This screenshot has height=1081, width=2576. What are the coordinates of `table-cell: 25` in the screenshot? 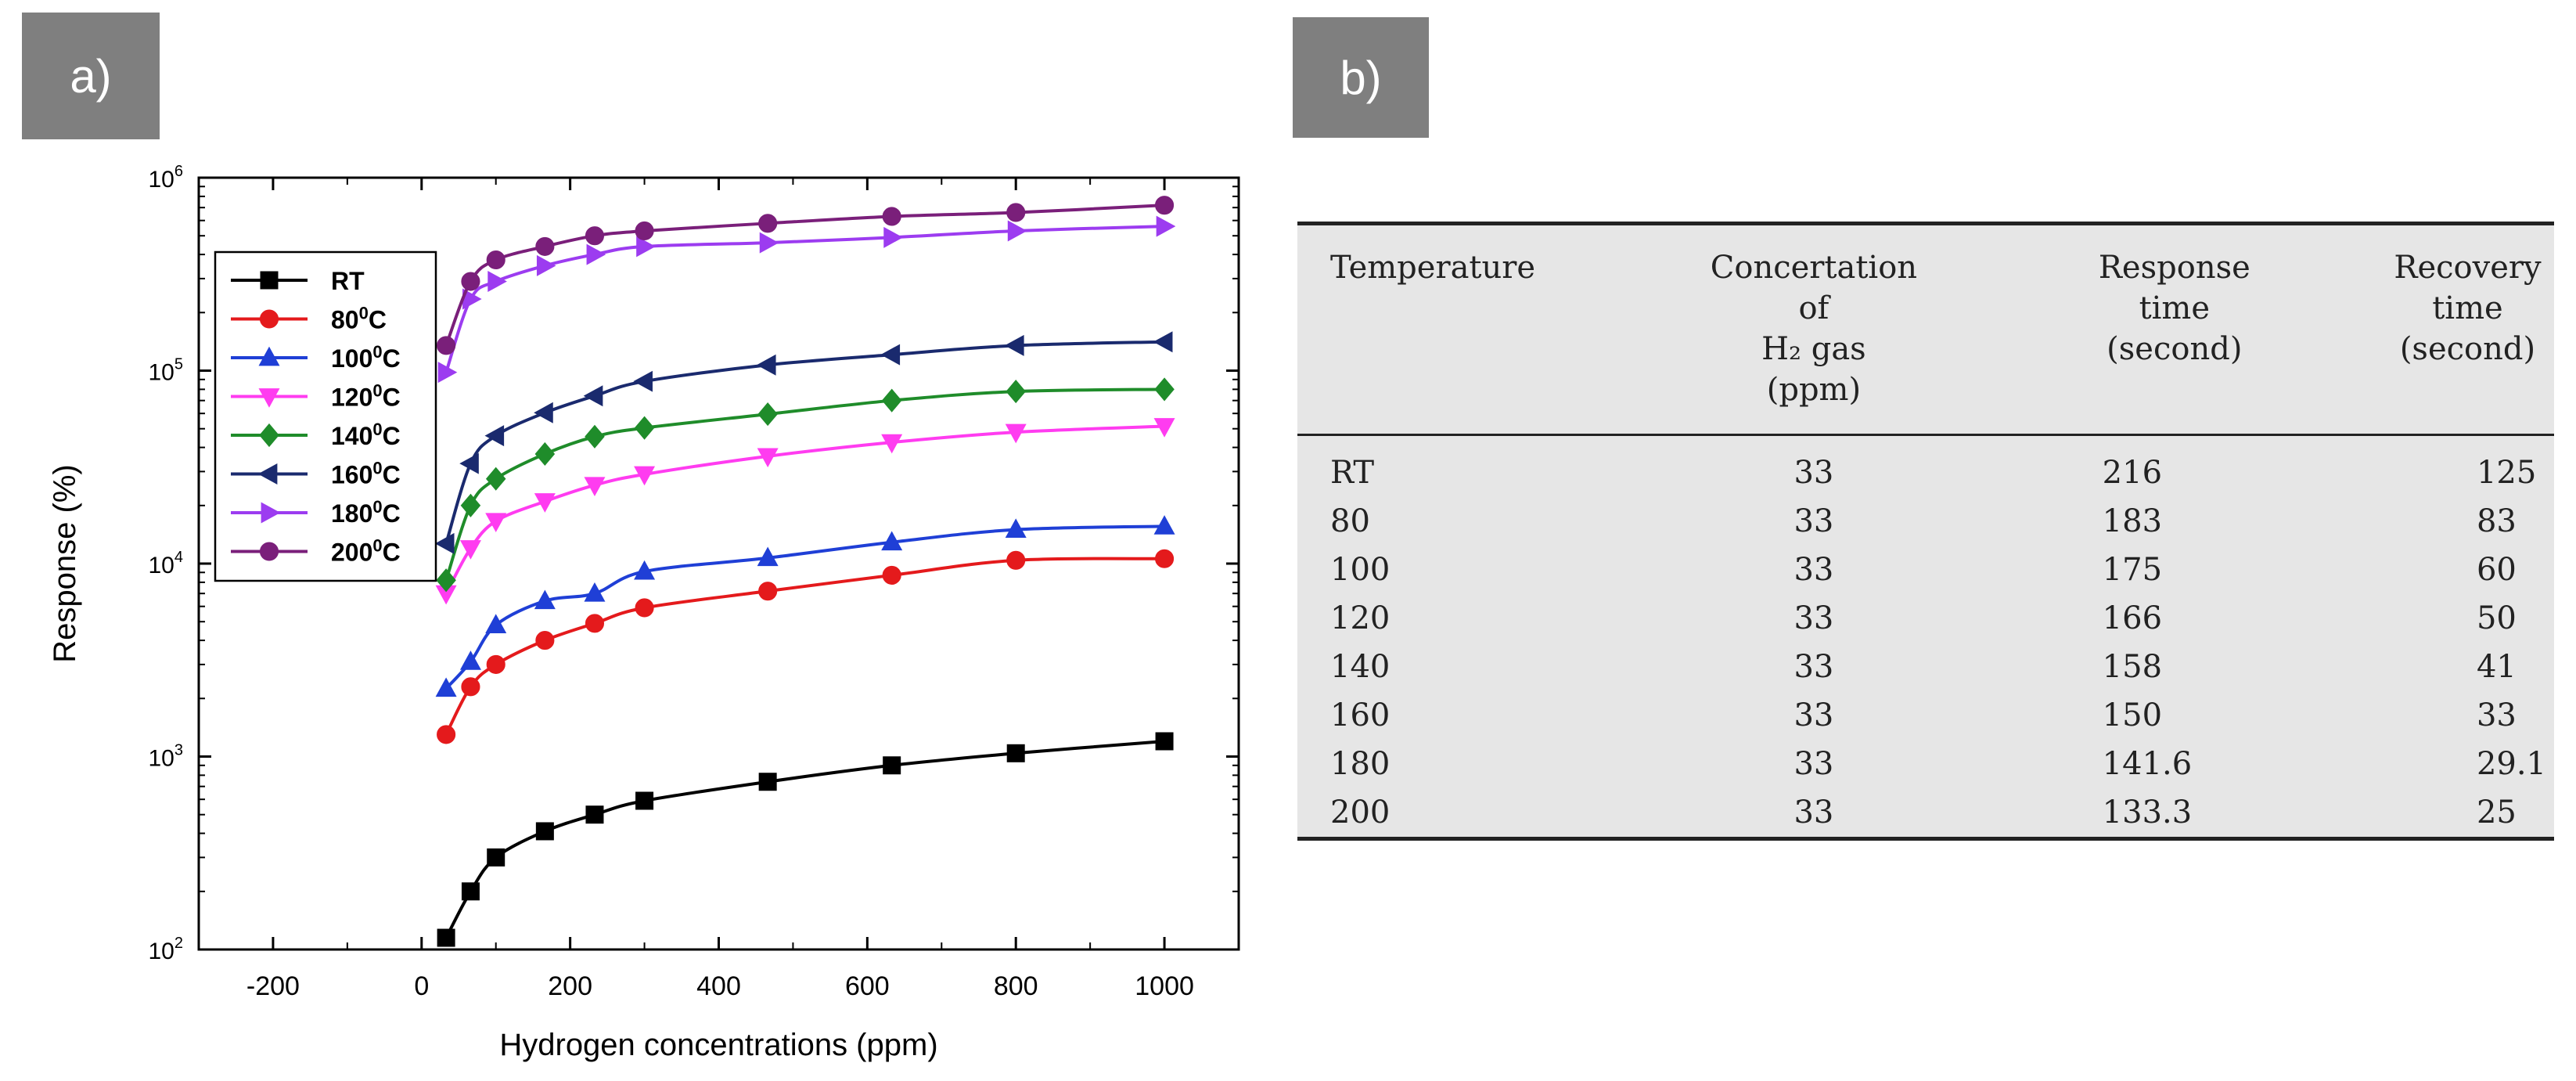 It's located at (2496, 813).